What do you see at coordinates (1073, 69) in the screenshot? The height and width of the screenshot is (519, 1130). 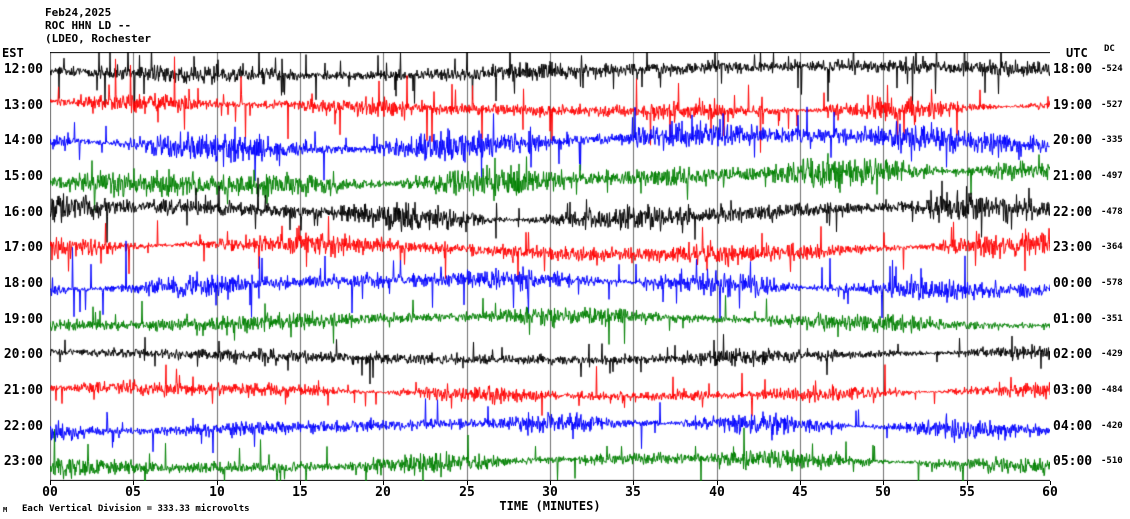 I see `utc-time-label: 18:00` at bounding box center [1073, 69].